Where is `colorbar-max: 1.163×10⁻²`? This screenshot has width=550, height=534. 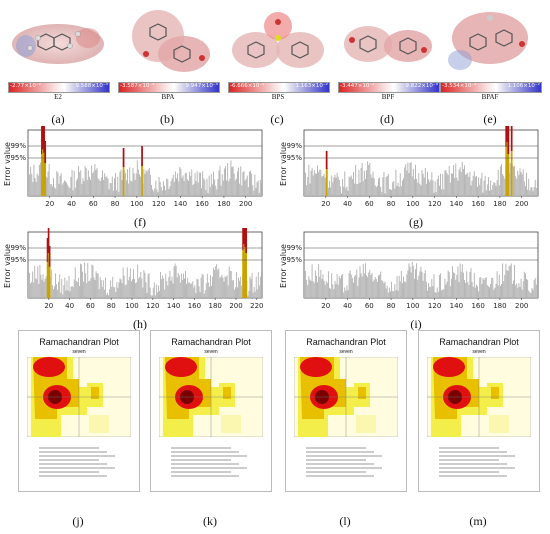 colorbar-max: 1.163×10⁻² is located at coordinates (311, 86).